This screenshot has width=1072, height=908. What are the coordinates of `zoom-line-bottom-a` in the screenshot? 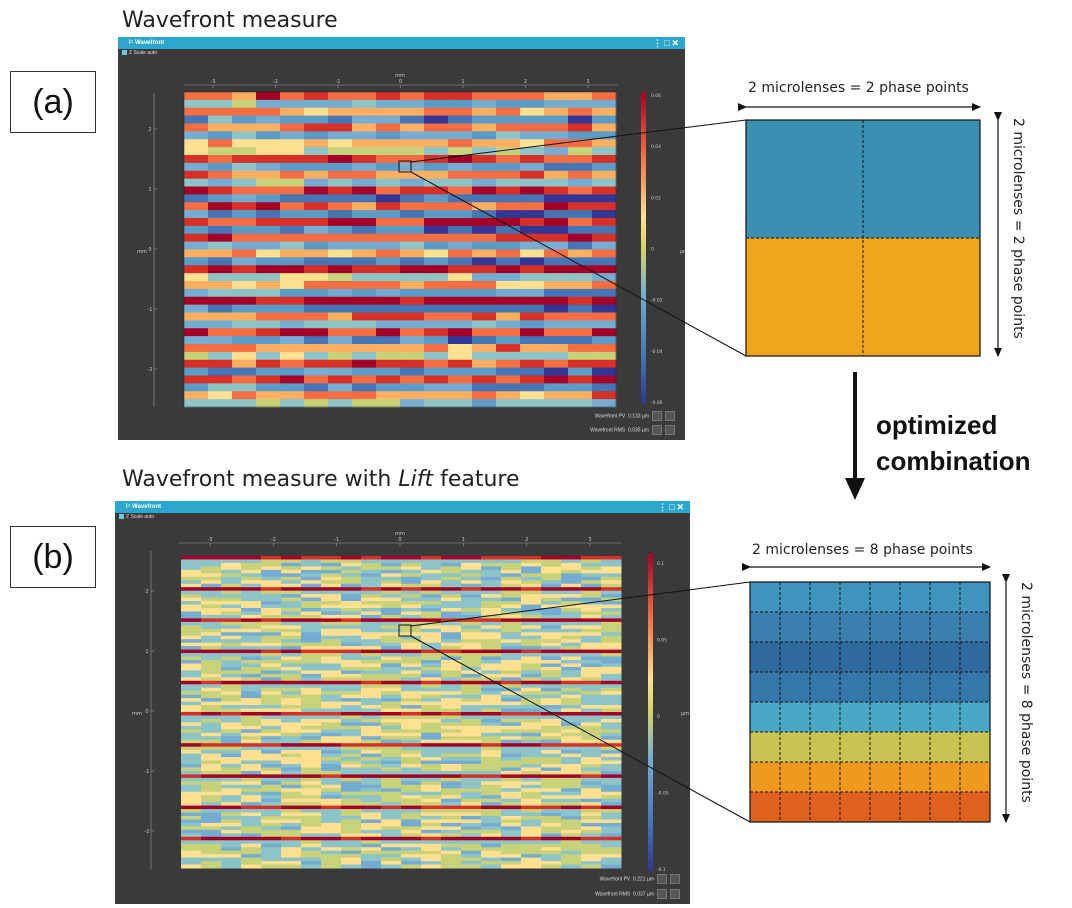 It's located at (578, 264).